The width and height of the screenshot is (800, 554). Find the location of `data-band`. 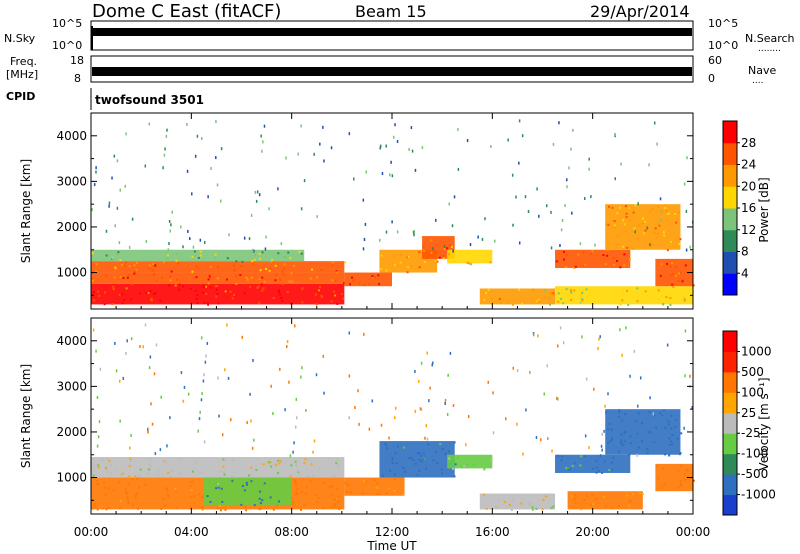

data-band is located at coordinates (517, 501).